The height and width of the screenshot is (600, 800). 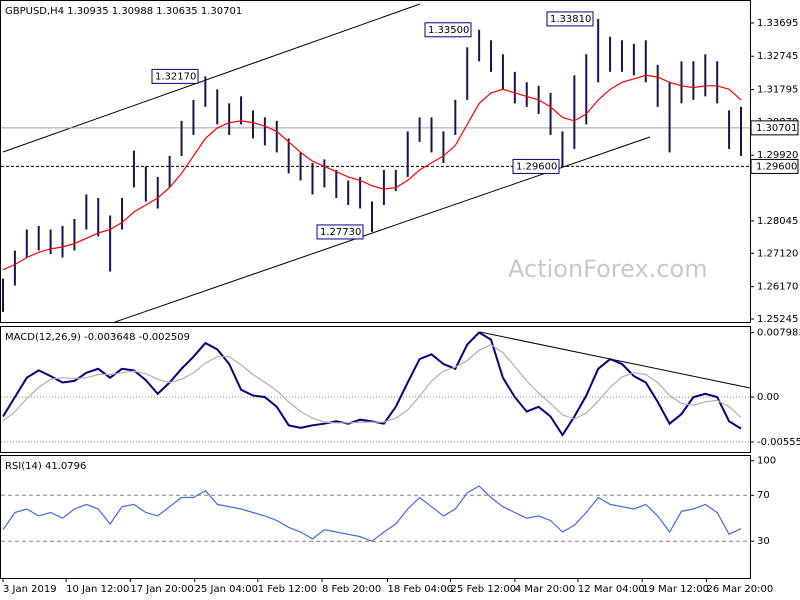 I want to click on y-tick-label: 1.25245, so click(x=777, y=319).